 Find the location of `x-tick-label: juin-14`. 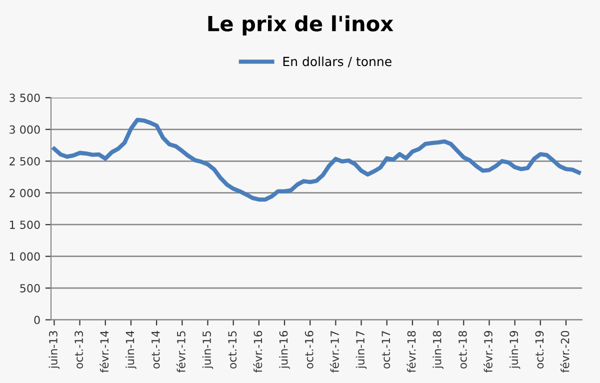

x-tick-label: juin-14 is located at coordinates (131, 349).